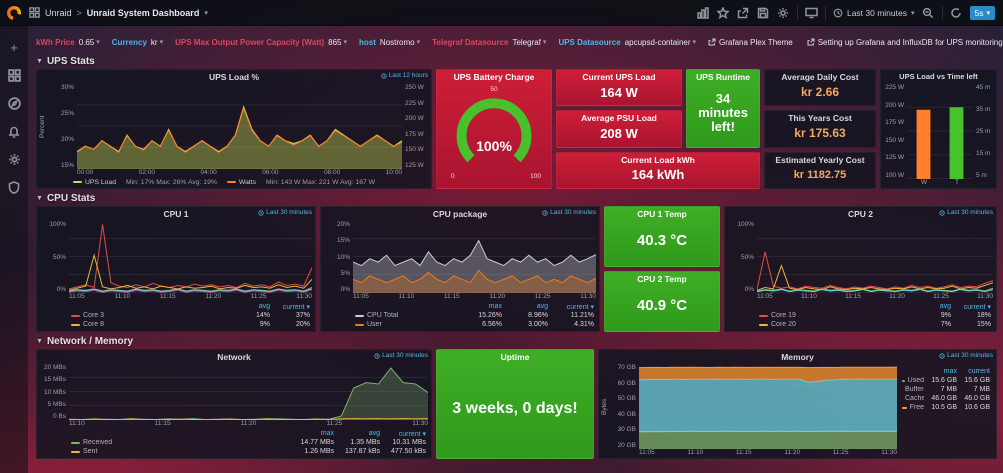  What do you see at coordinates (68, 42) in the screenshot?
I see `variable-kwh-price: kWh Price 0.65 ▾` at bounding box center [68, 42].